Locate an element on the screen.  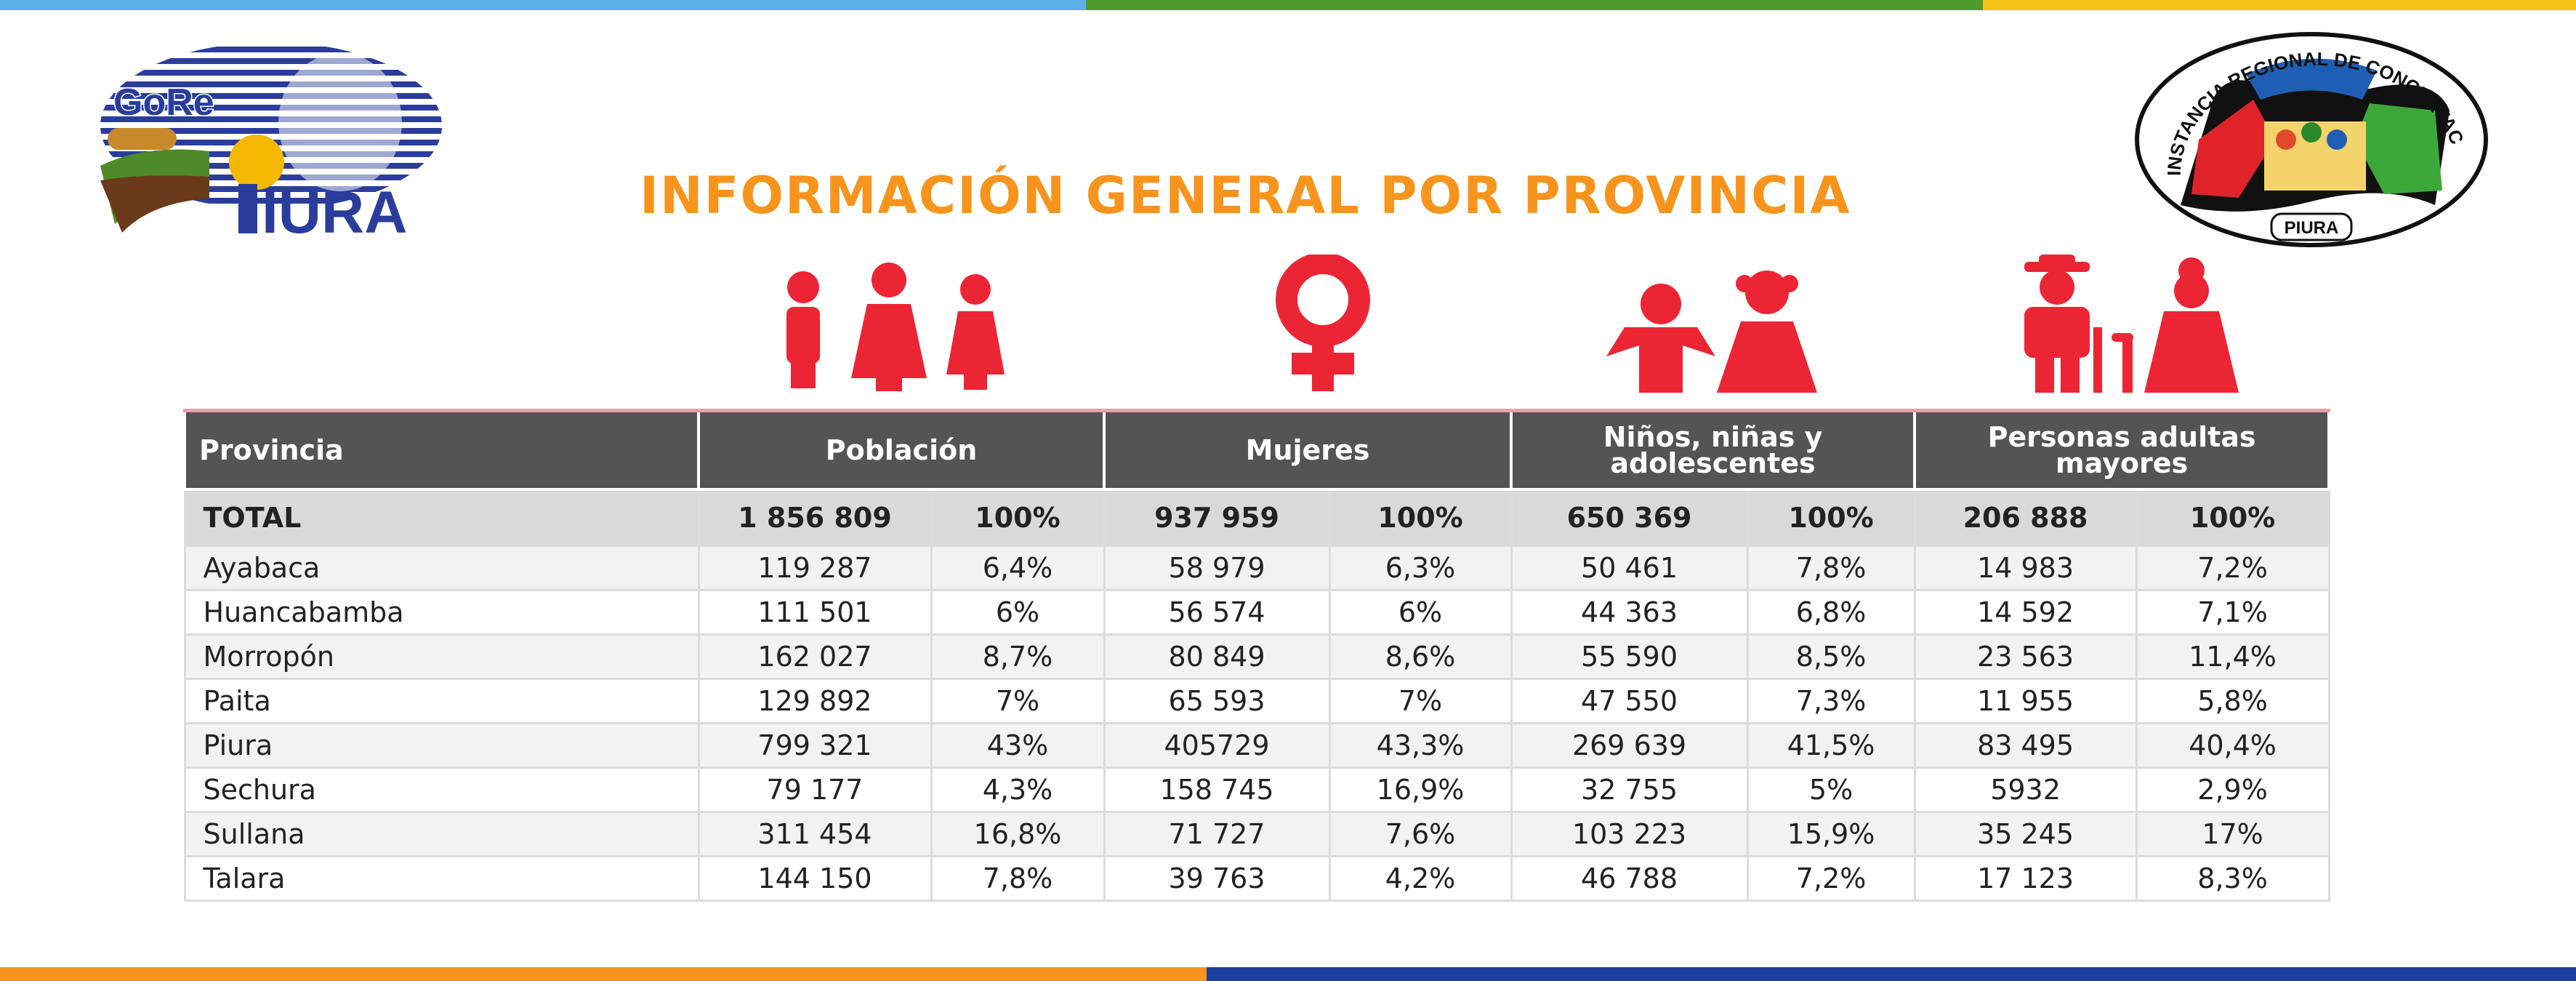
gore-piura-logo: GoRe IURA is located at coordinates (271, 140).